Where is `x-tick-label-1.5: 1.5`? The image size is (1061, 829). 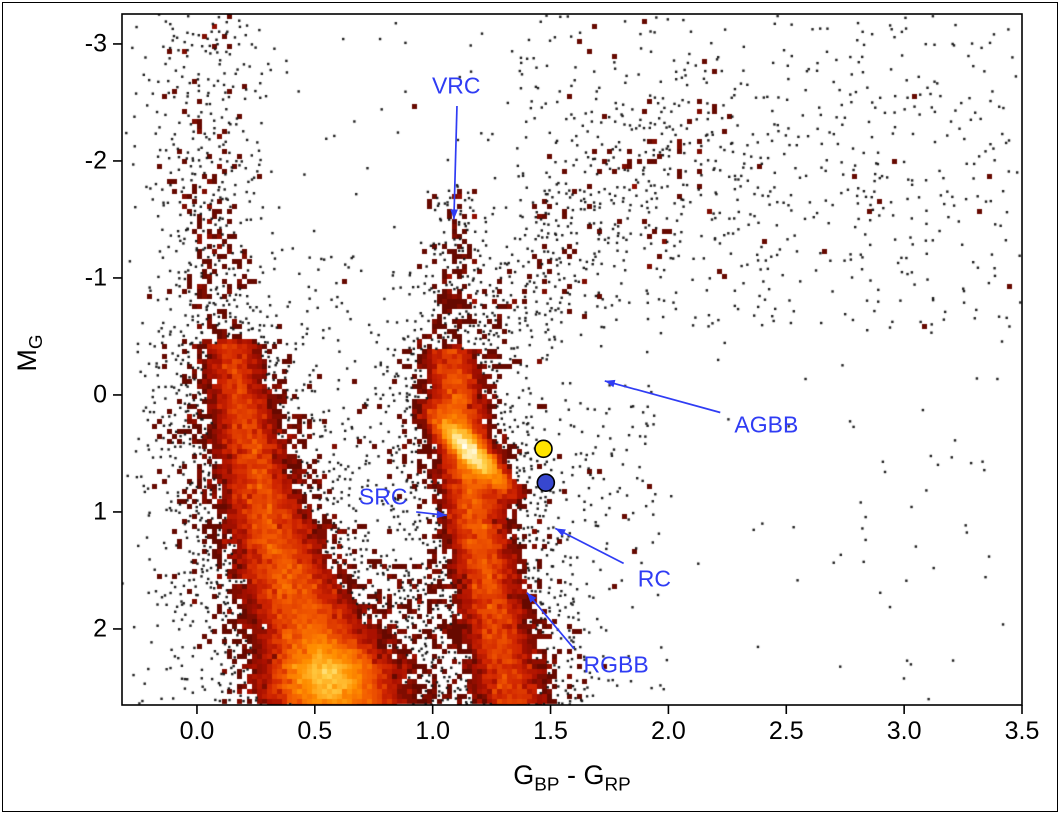
x-tick-label-1.5: 1.5 is located at coordinates (550, 731).